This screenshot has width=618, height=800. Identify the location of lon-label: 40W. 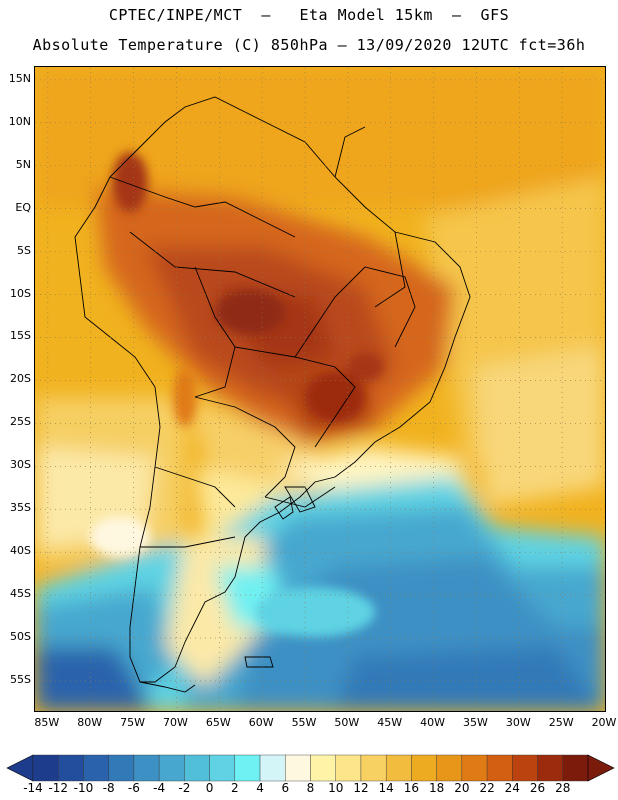
(432, 722).